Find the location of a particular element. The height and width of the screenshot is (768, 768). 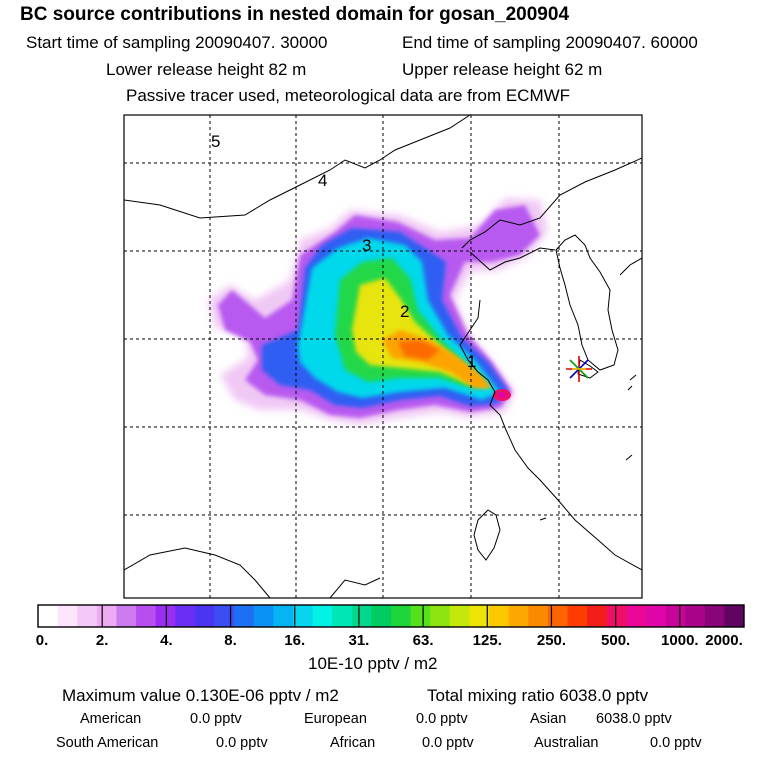

colorbar-tick-label: 63. is located at coordinates (423, 640).